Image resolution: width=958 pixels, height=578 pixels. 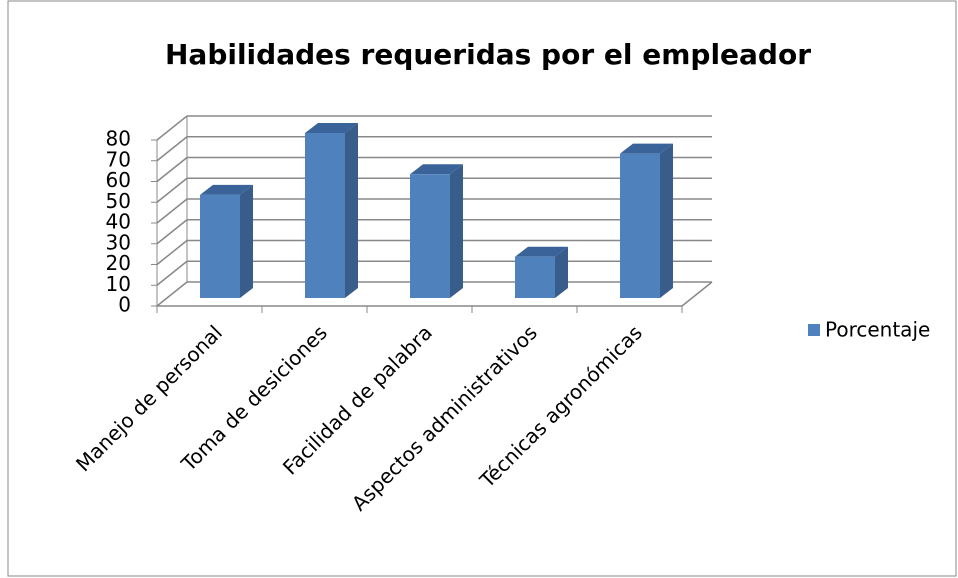 What do you see at coordinates (877, 330) in the screenshot?
I see `legend-label: Porcentaje` at bounding box center [877, 330].